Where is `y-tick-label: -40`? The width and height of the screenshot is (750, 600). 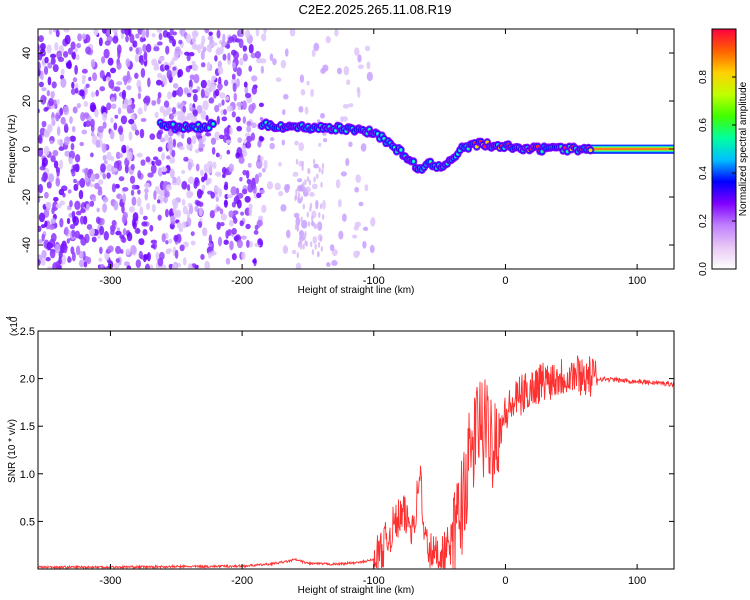
y-tick-label: -40 is located at coordinates (27, 245).